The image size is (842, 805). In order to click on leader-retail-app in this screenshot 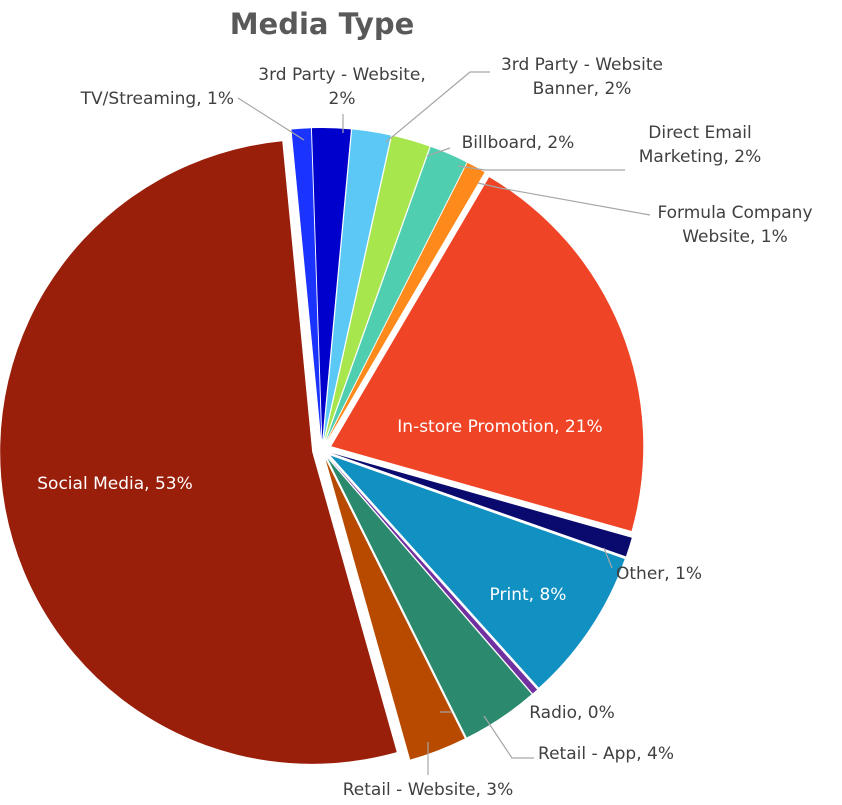, I will do `click(508, 737)`.